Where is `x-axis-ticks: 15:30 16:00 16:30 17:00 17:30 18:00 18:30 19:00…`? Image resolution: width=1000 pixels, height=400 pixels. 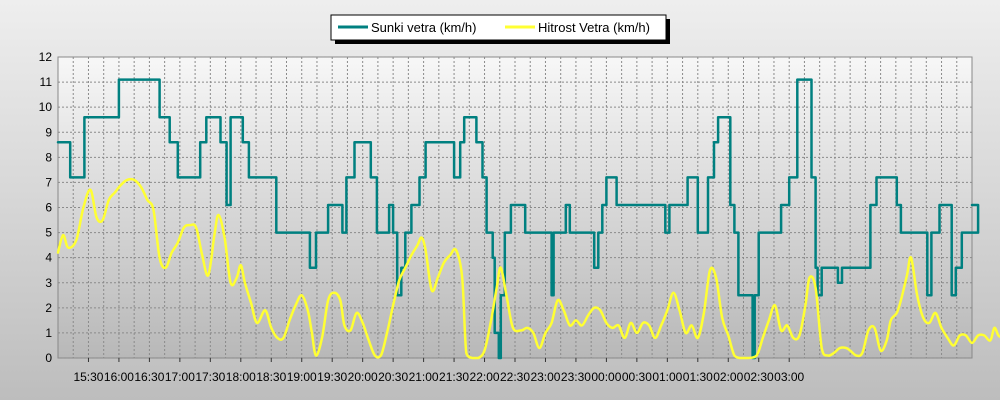 x-axis-ticks: 15:30 16:00 16:30 17:00 17:30 18:00 18:30 19:00… is located at coordinates (439, 371).